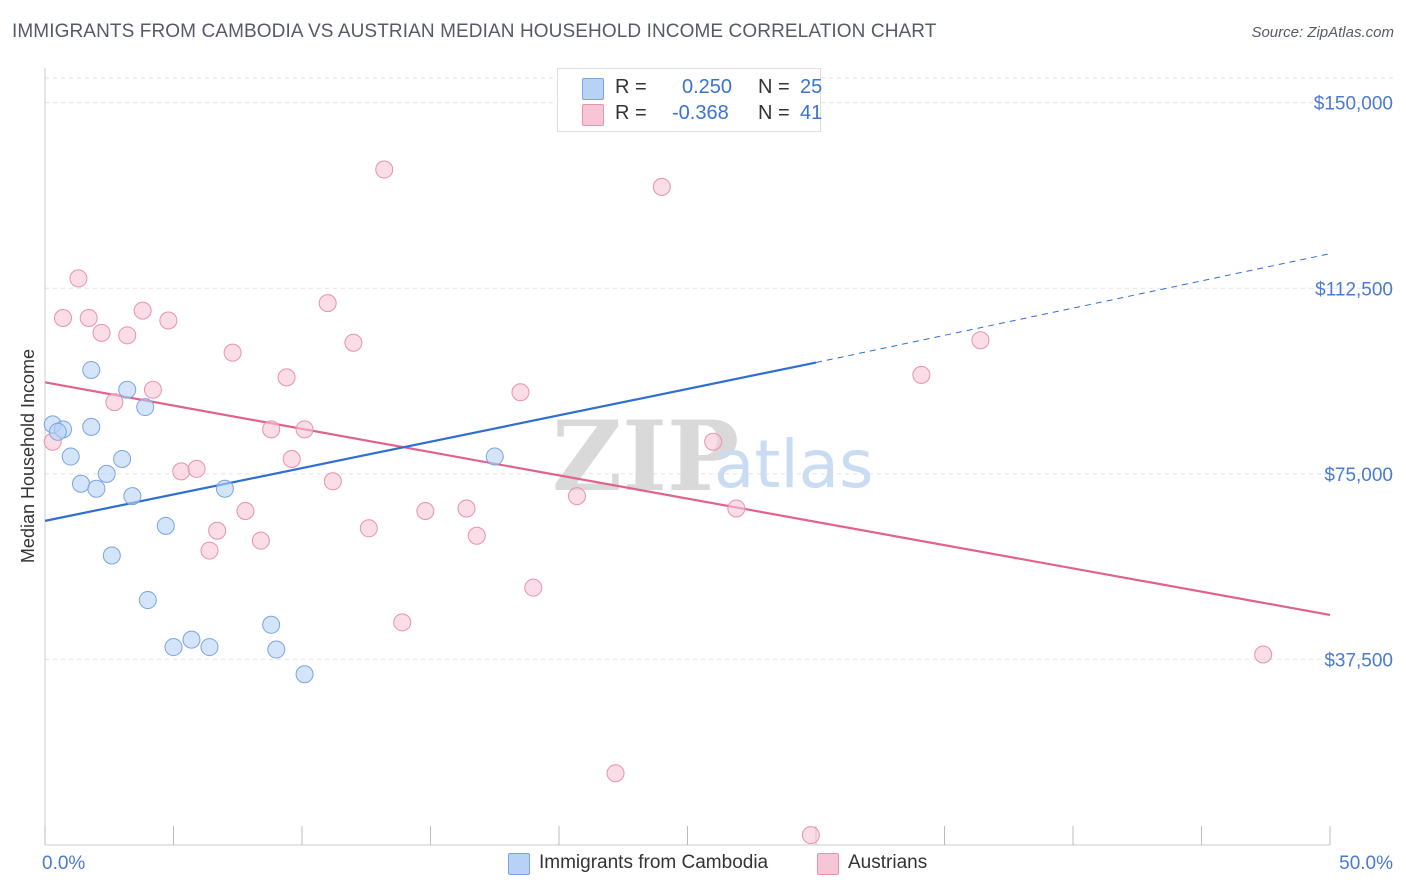  What do you see at coordinates (713, 456) in the screenshot?
I see `watermark: ZIP atlas` at bounding box center [713, 456].